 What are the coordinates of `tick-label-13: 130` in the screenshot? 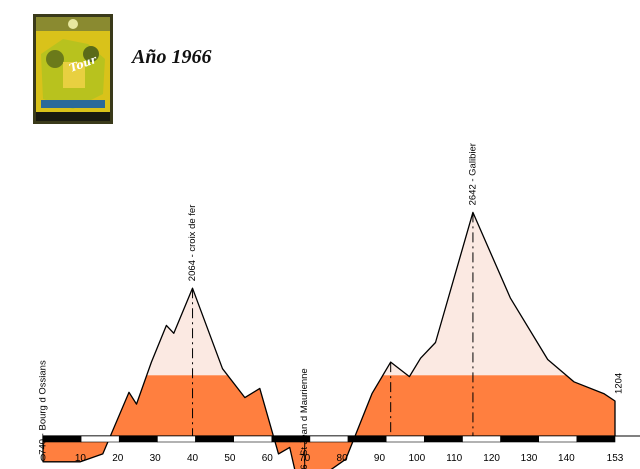 It's located at (529, 458).